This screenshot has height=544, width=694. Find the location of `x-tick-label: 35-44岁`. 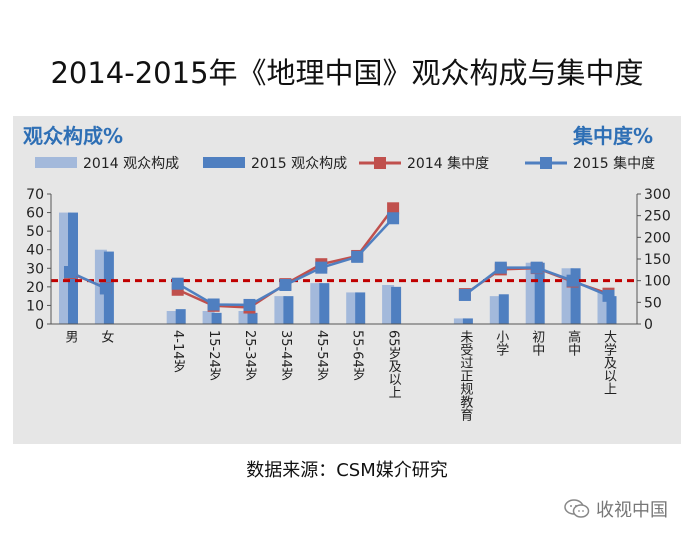

x-tick-label: 35-44岁 is located at coordinates (285, 355).